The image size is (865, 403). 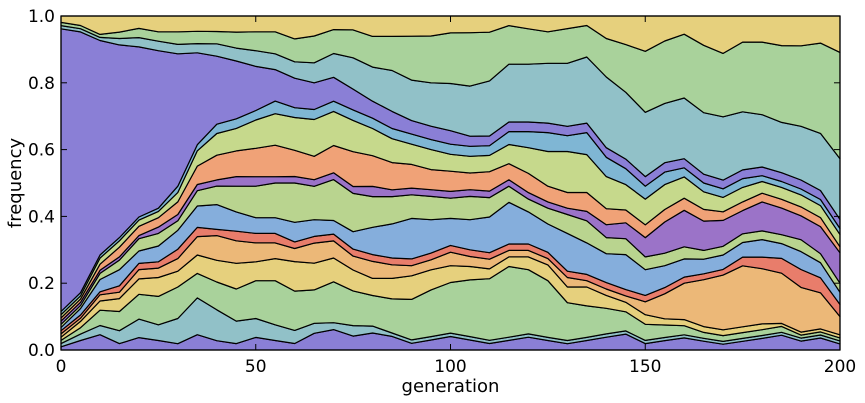 What do you see at coordinates (41, 84) in the screenshot?
I see `y-tick-label: 0.8` at bounding box center [41, 84].